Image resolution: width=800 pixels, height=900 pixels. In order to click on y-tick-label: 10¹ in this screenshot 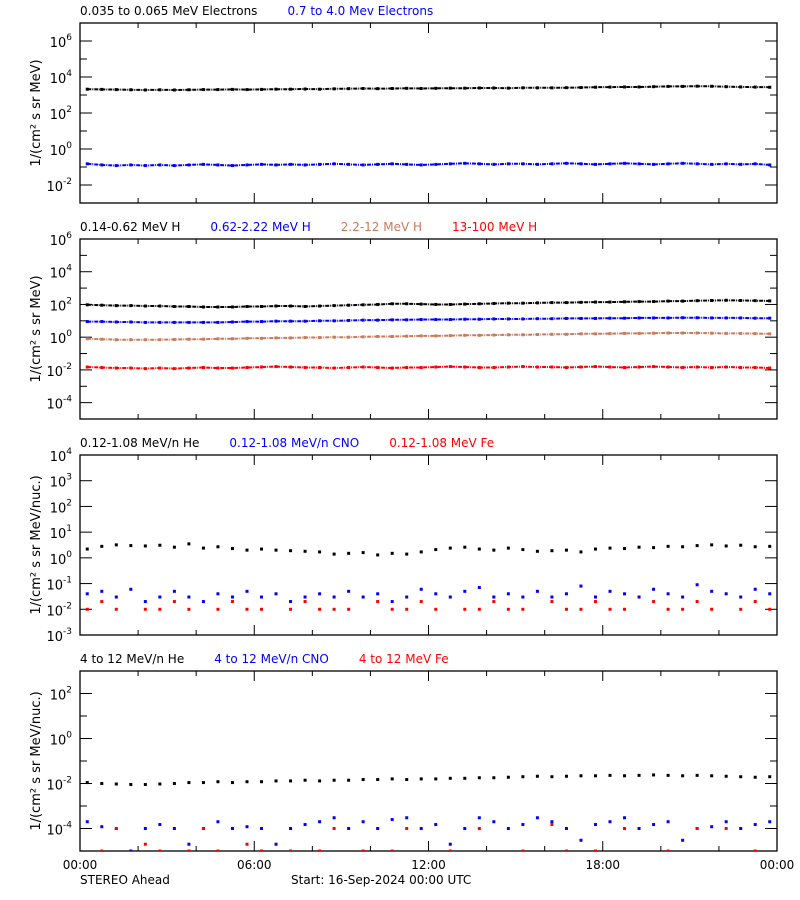, I will do `click(61, 533)`.